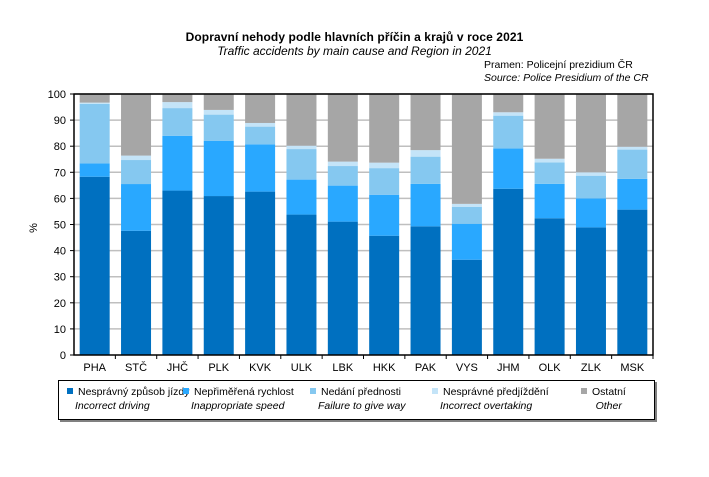  Describe the element at coordinates (566, 78) in the screenshot. I see `source-note-en: Source: Police Presidium of the CR` at that location.